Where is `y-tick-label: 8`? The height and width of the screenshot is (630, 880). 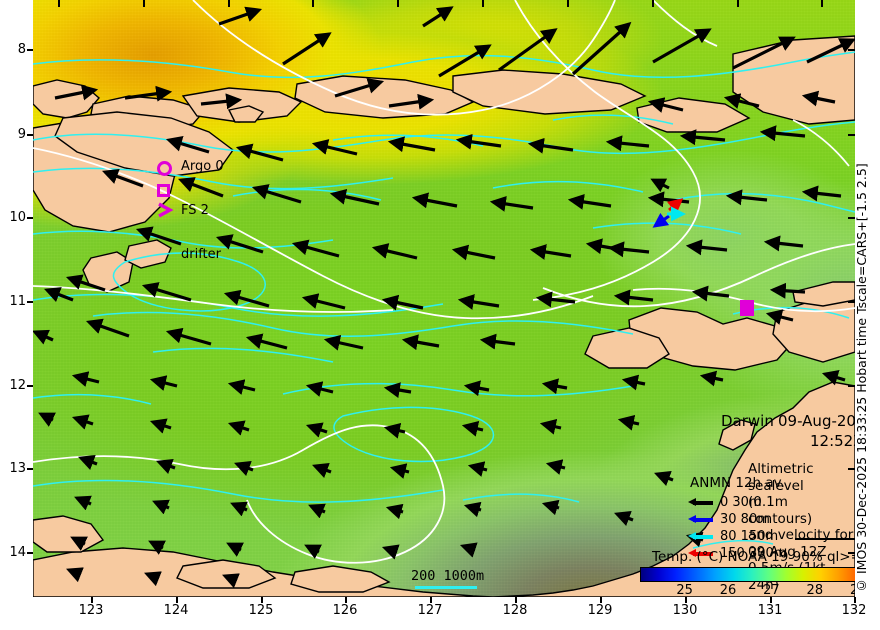 y-tick-label: 8 is located at coordinates (21, 49).